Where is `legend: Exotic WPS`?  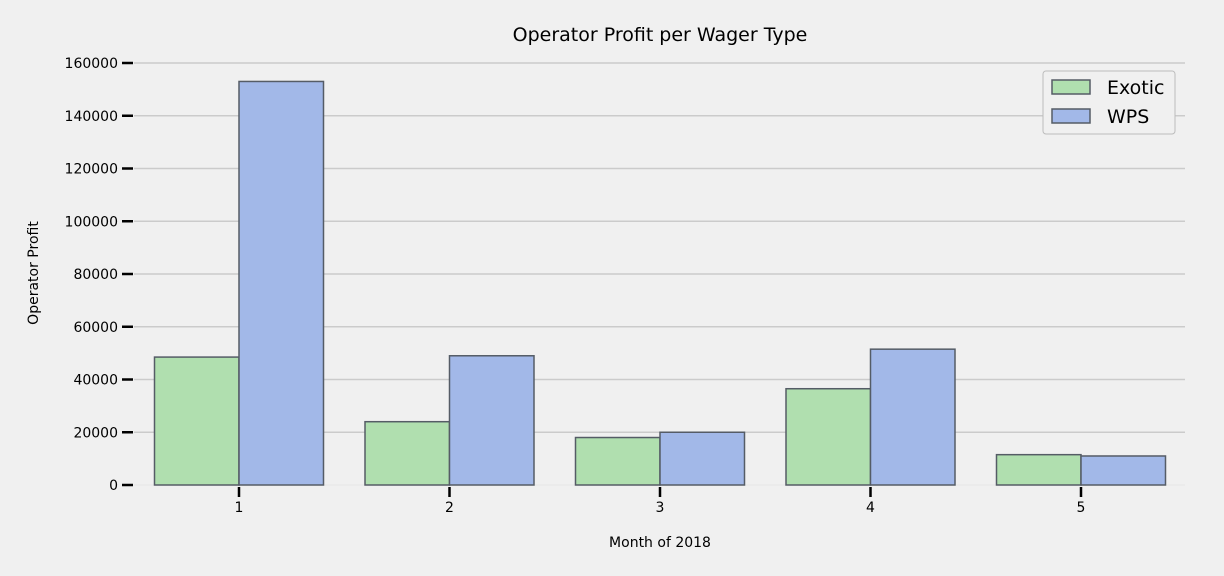 legend: Exotic WPS is located at coordinates (1109, 102).